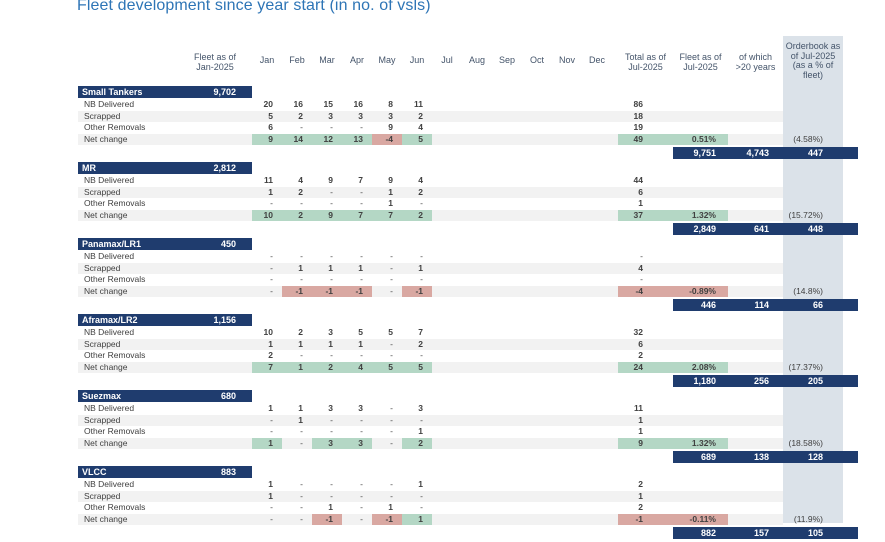  What do you see at coordinates (297, 139) in the screenshot?
I see `month-cell: 14` at bounding box center [297, 139].